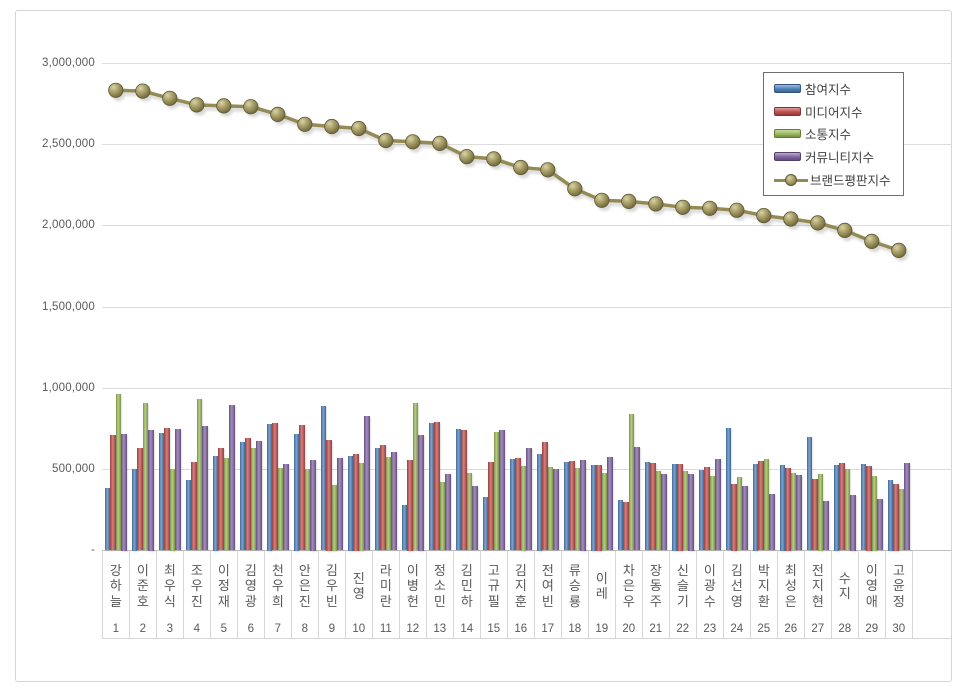  Describe the element at coordinates (404, 528) in the screenshot. I see `bar-참여지수-rank12` at that location.